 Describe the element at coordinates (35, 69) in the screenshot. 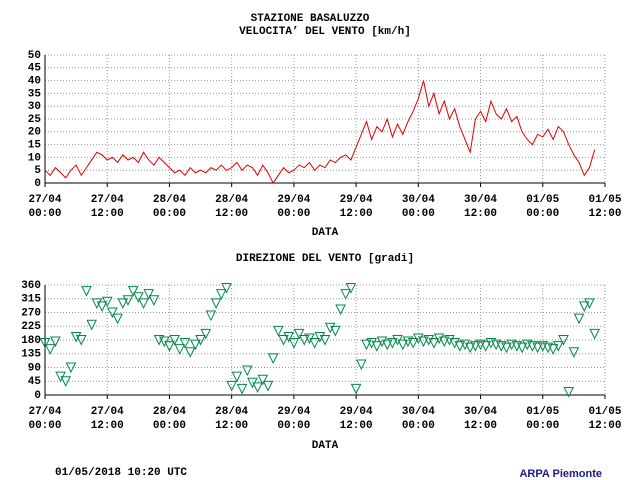

I see `y-tick-label: 45` at that location.